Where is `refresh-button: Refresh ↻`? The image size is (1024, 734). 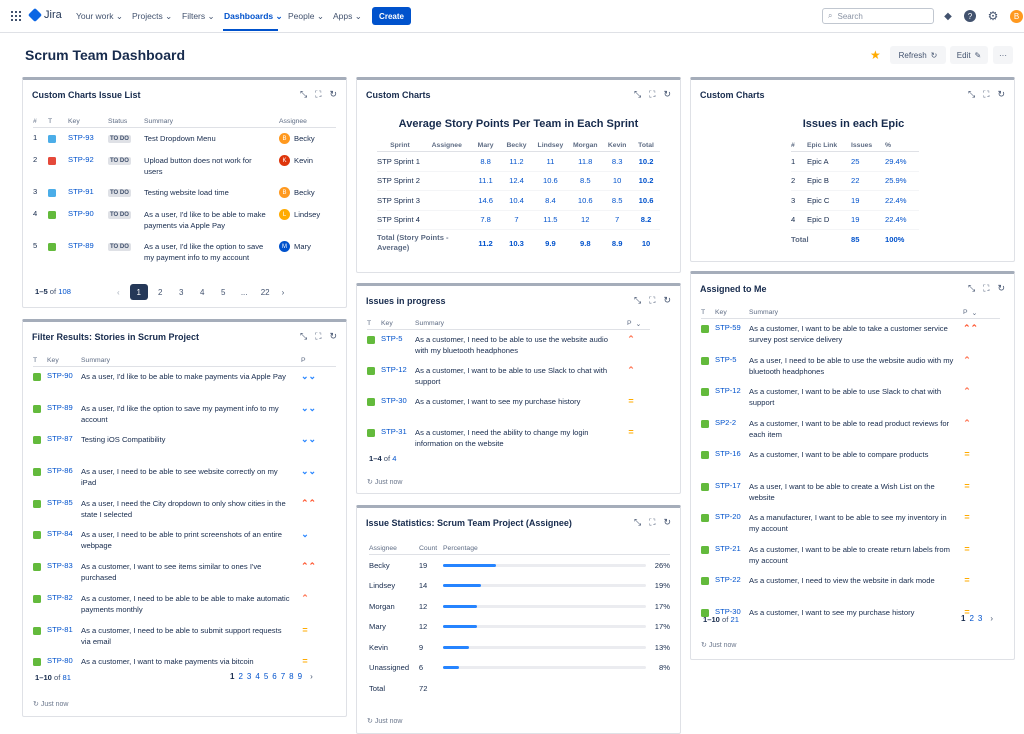 refresh-button: Refresh ↻ is located at coordinates (918, 55).